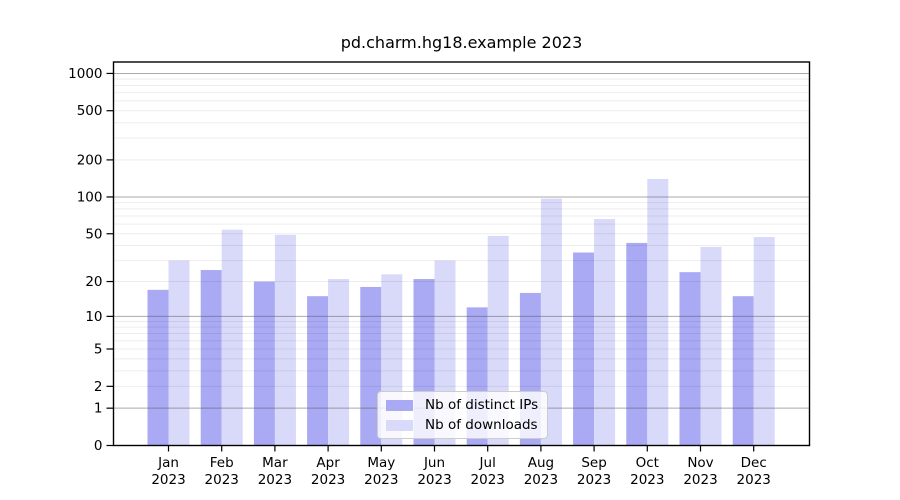 The image size is (900, 500). What do you see at coordinates (98, 387) in the screenshot?
I see `y-tick-label: 2` at bounding box center [98, 387].